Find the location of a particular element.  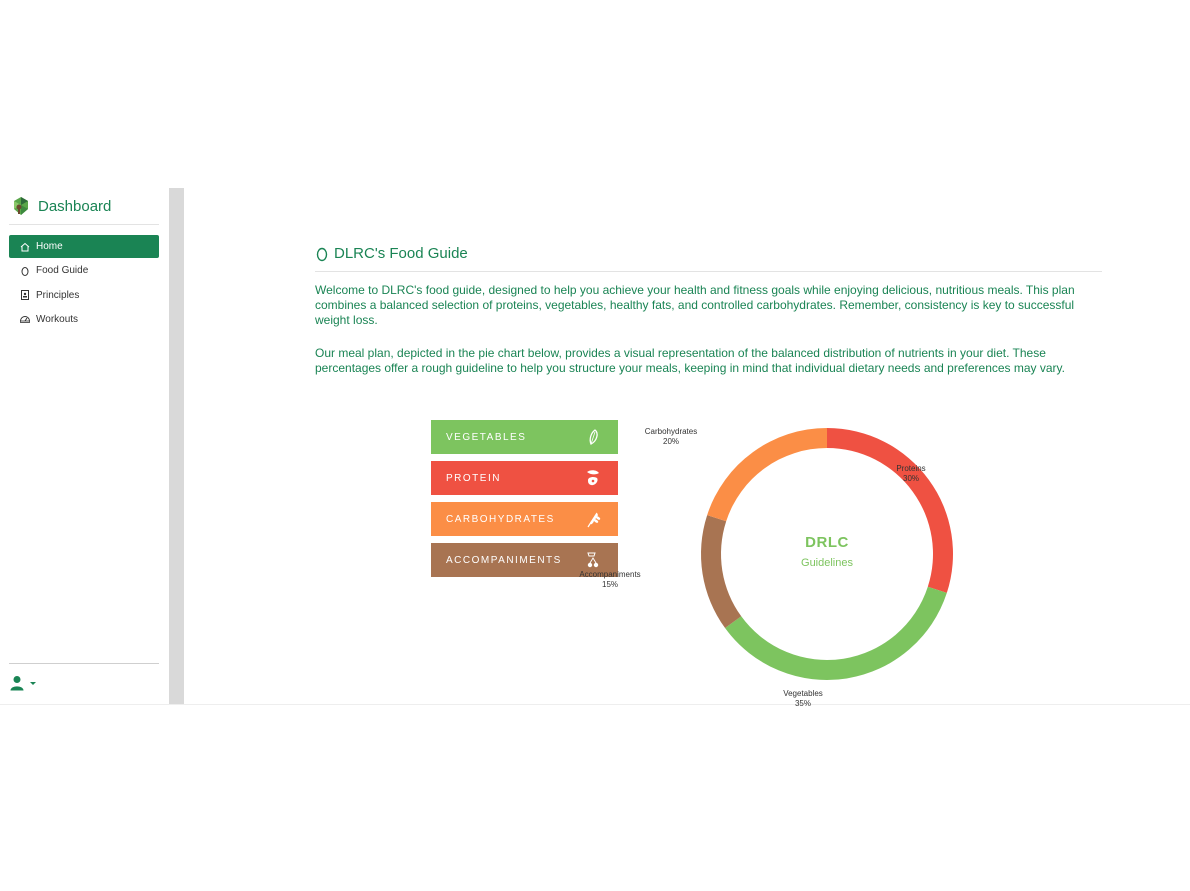

id-card-icon is located at coordinates (25, 295).